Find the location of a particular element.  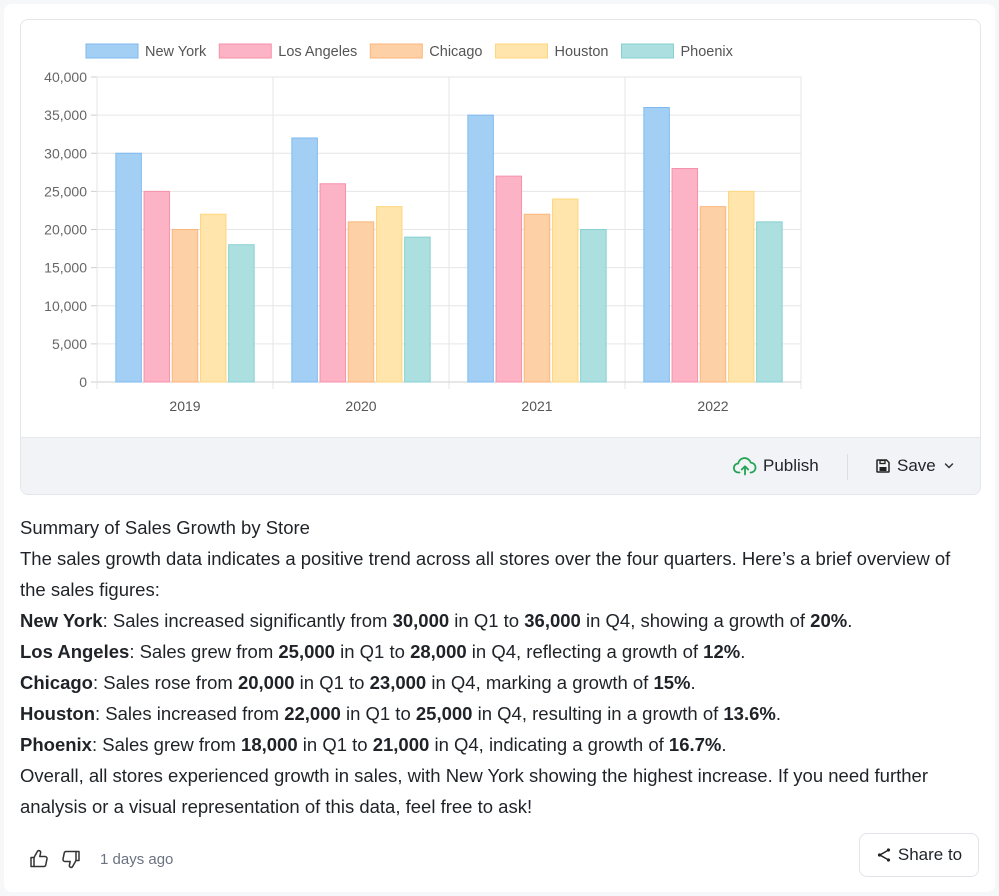

message-actions: 1 days ago is located at coordinates (100, 859).